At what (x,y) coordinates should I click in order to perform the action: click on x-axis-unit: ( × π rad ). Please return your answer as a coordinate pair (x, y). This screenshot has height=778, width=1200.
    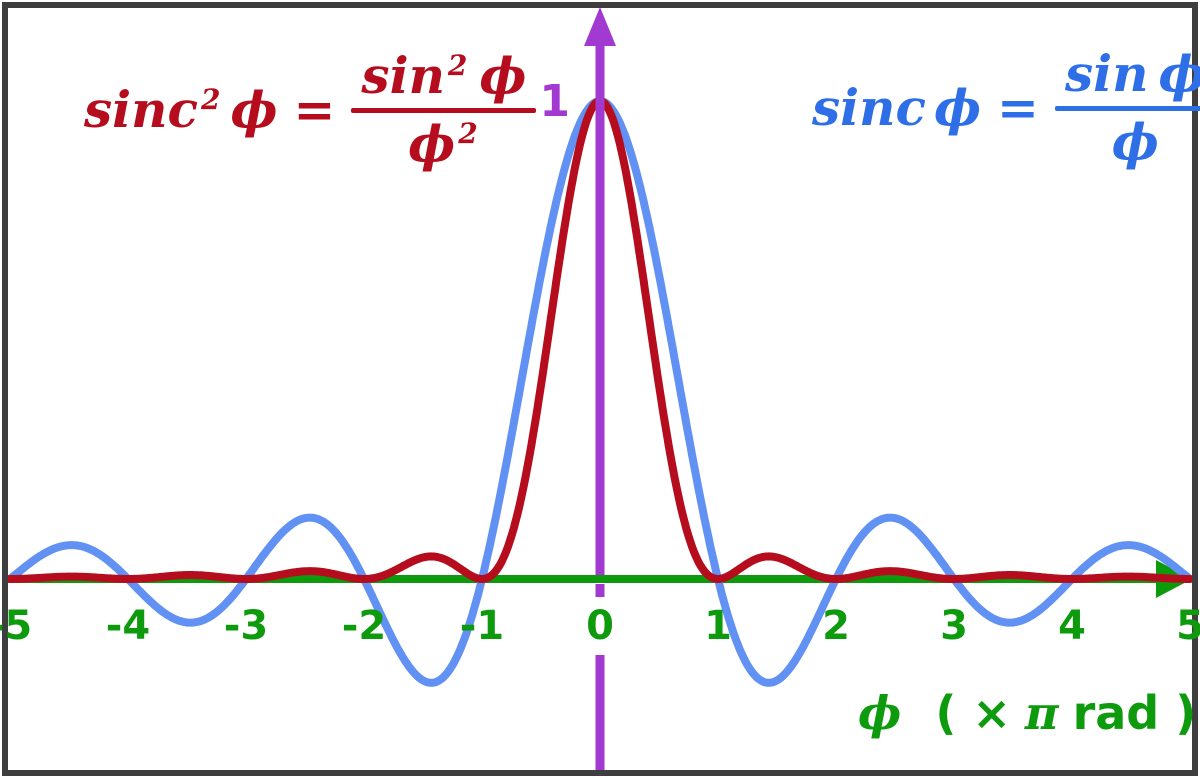
    Looking at the image, I should click on (1065, 713).